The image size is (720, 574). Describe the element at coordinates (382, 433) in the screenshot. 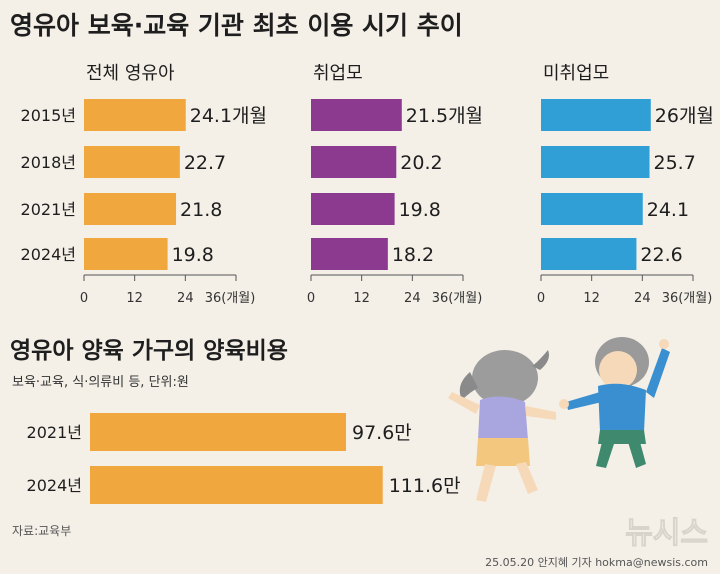

I see `bar-value-label: 97.6만` at that location.